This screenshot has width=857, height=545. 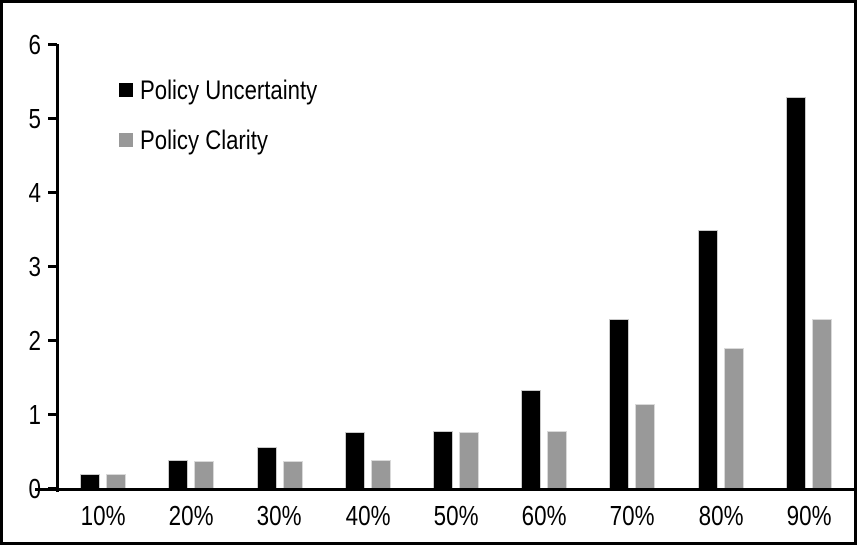 I want to click on legend-swatch-policy-uncertainty-icon, so click(x=126, y=90).